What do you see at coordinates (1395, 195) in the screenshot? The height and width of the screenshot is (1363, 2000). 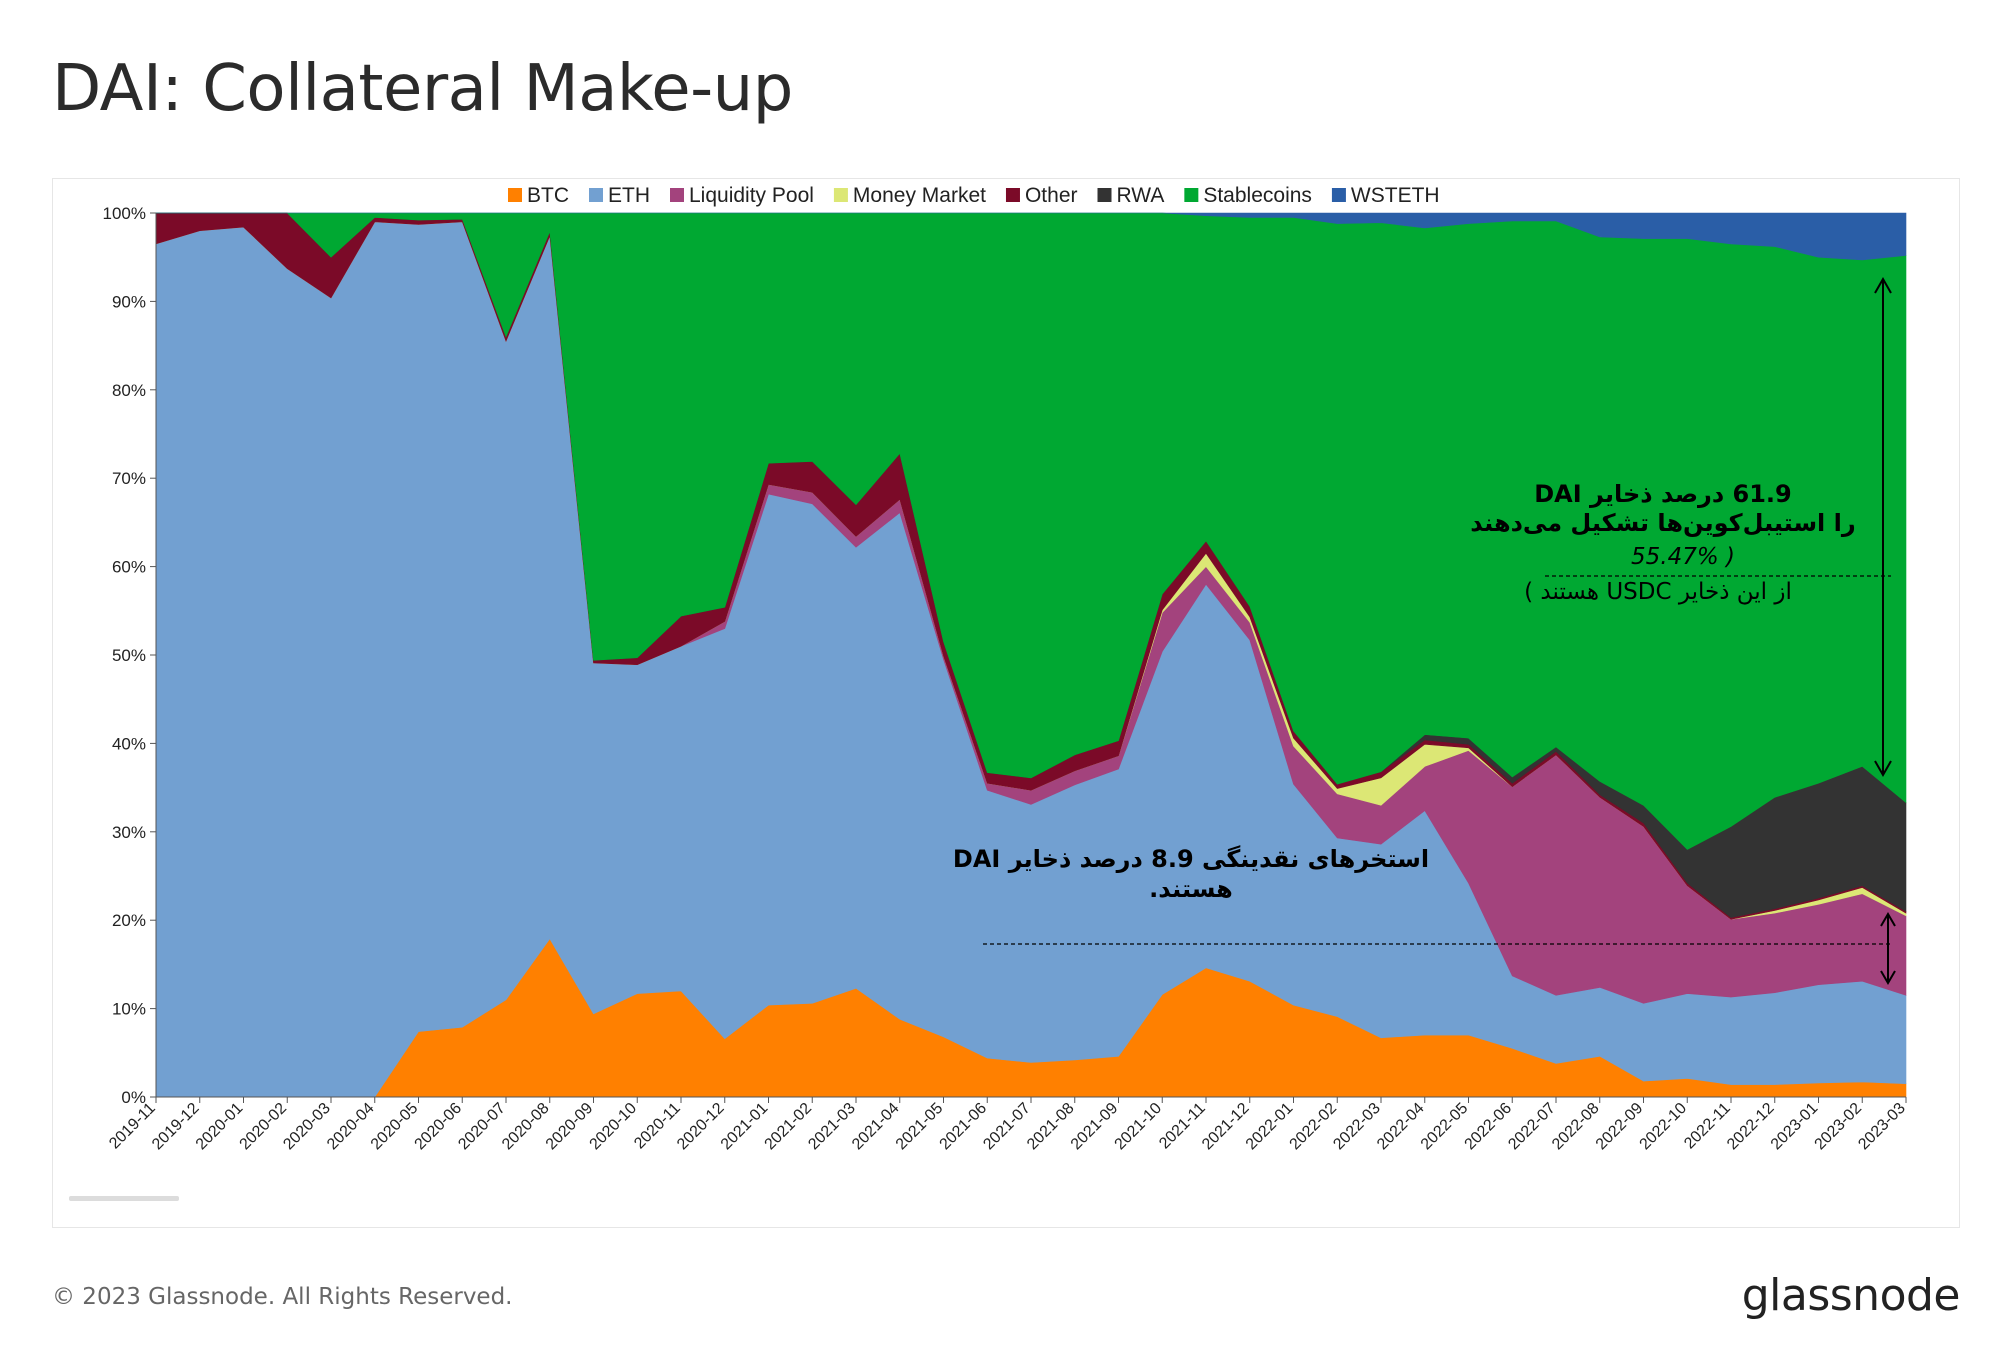 I see `legend-label: WSTETH` at bounding box center [1395, 195].